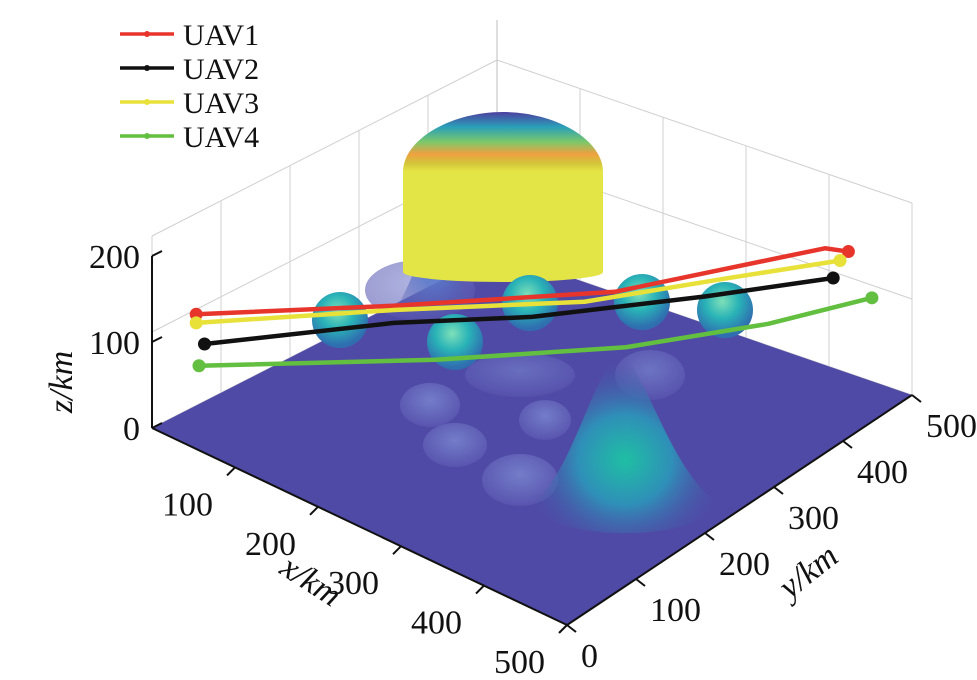 The image size is (977, 680). Describe the element at coordinates (114, 257) in the screenshot. I see `z-tick-label: 200` at that location.